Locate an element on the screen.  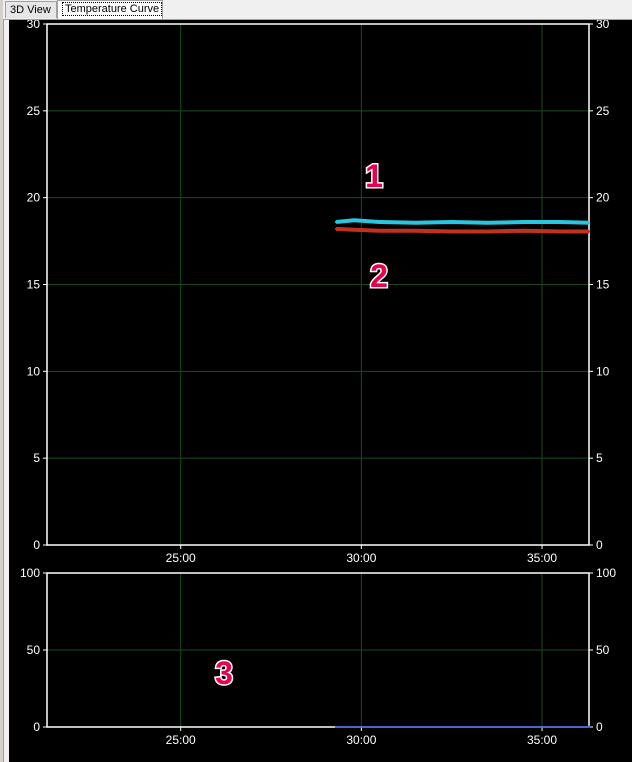
tab-temperature-curve-label: Temperature Curve is located at coordinates (112, 9).